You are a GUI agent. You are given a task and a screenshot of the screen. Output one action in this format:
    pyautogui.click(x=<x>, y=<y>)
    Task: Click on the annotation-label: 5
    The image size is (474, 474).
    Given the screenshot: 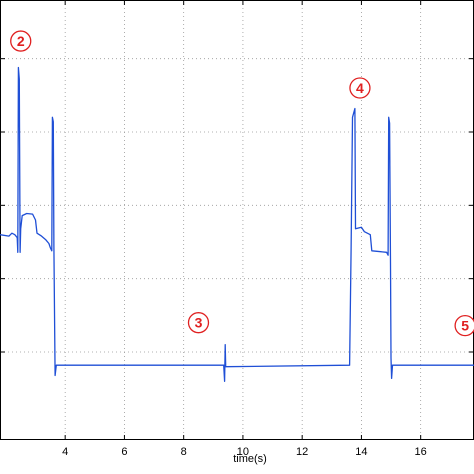 What is the action you would take?
    pyautogui.click(x=465, y=326)
    